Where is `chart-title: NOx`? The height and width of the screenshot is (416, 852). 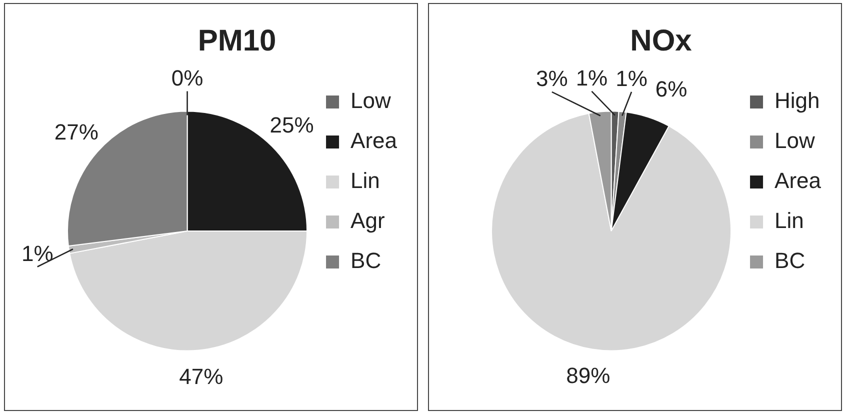
chart-title: NOx is located at coordinates (661, 41).